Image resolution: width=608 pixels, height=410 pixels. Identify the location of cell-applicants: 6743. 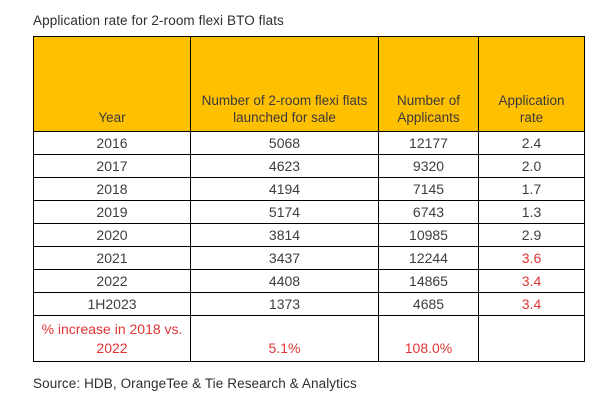
(428, 212).